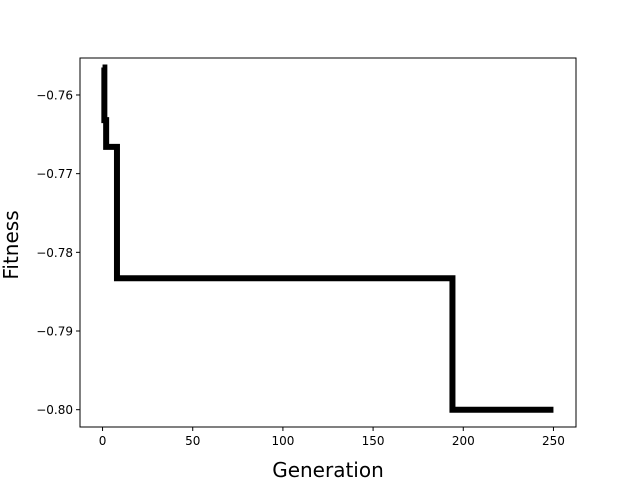 The image size is (640, 480). Describe the element at coordinates (54, 410) in the screenshot. I see `y-tick-label: −0.80` at that location.